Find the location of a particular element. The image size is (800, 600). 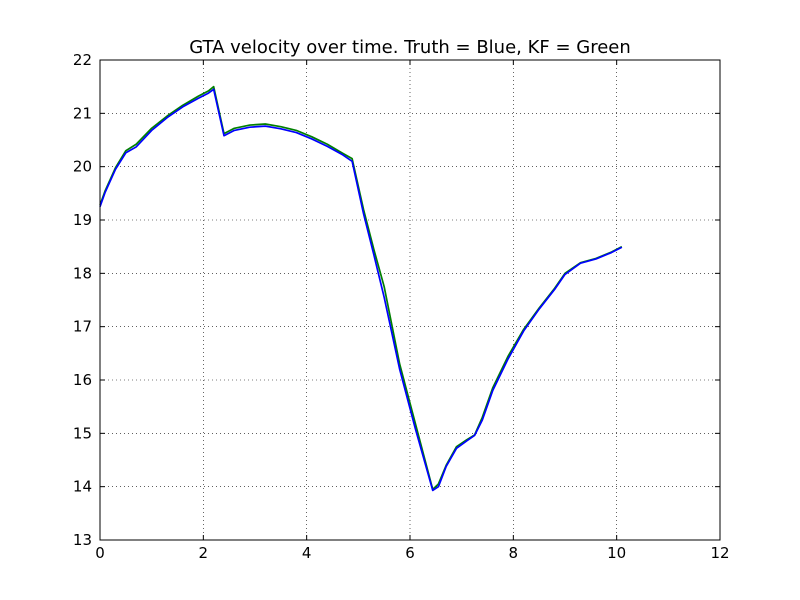

y-tick-label: 13 is located at coordinates (82, 540).